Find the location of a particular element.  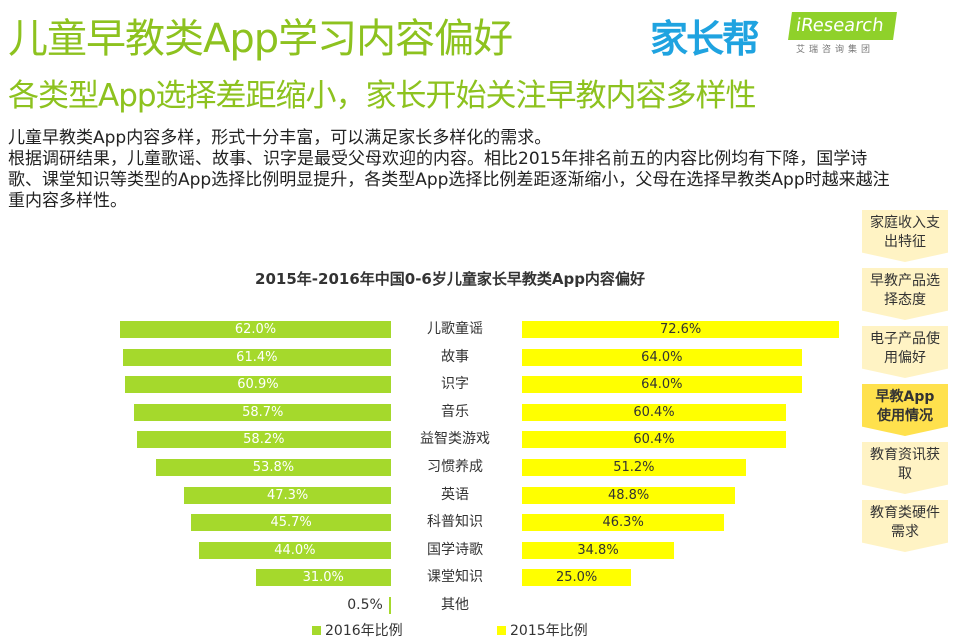

category-label: 英语 is located at coordinates (455, 494).